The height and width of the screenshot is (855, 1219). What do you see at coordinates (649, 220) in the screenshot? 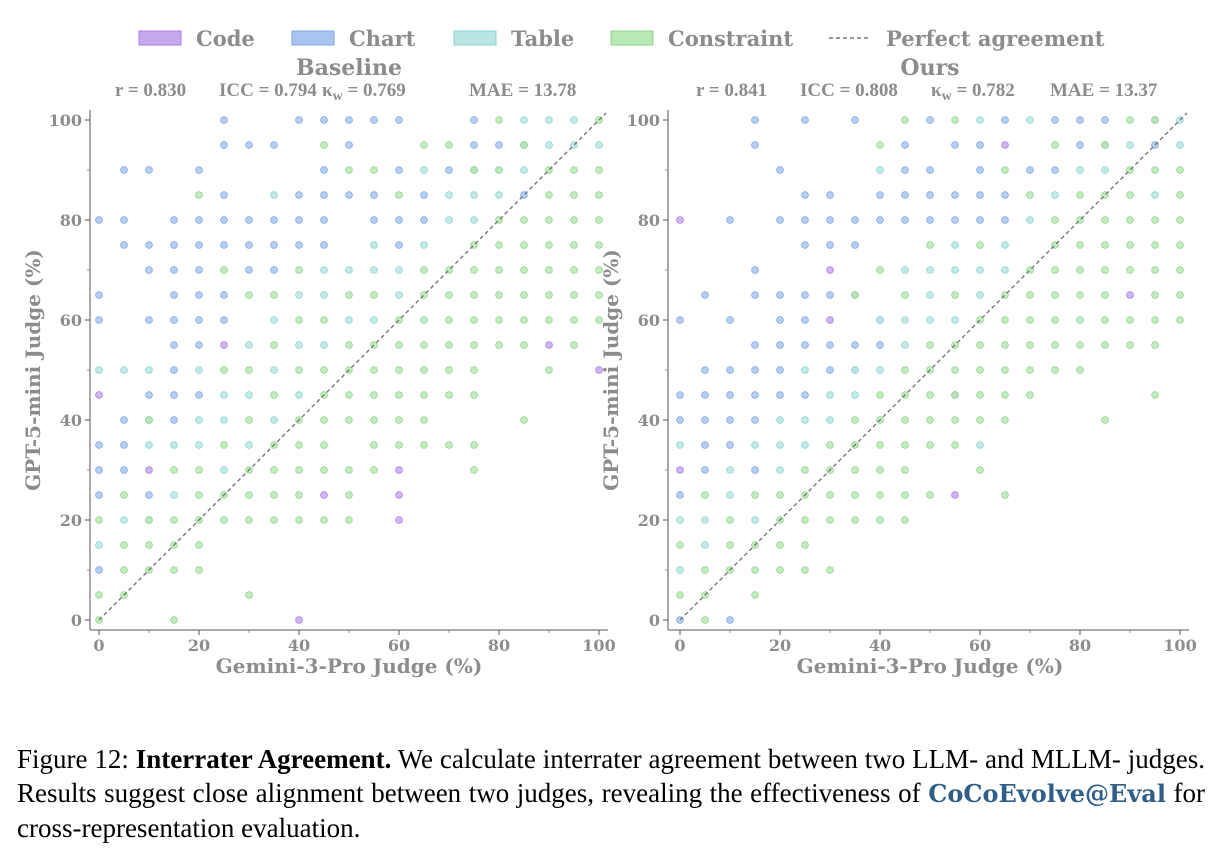
I see `y-tick-label: 80` at bounding box center [649, 220].